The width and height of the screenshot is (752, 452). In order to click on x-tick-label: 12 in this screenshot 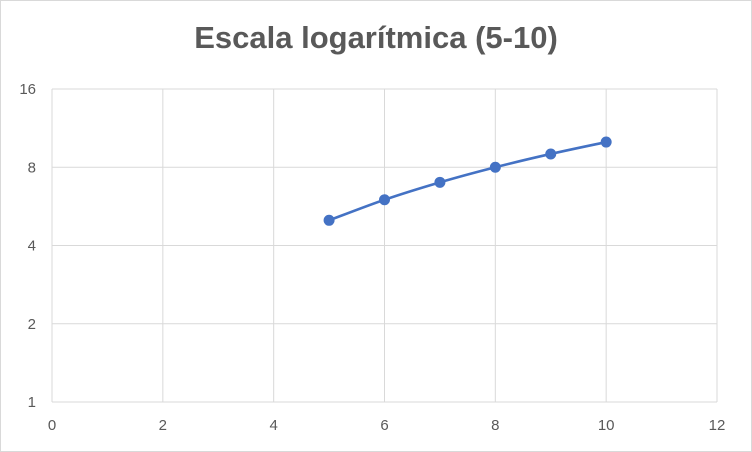, I will do `click(717, 425)`.